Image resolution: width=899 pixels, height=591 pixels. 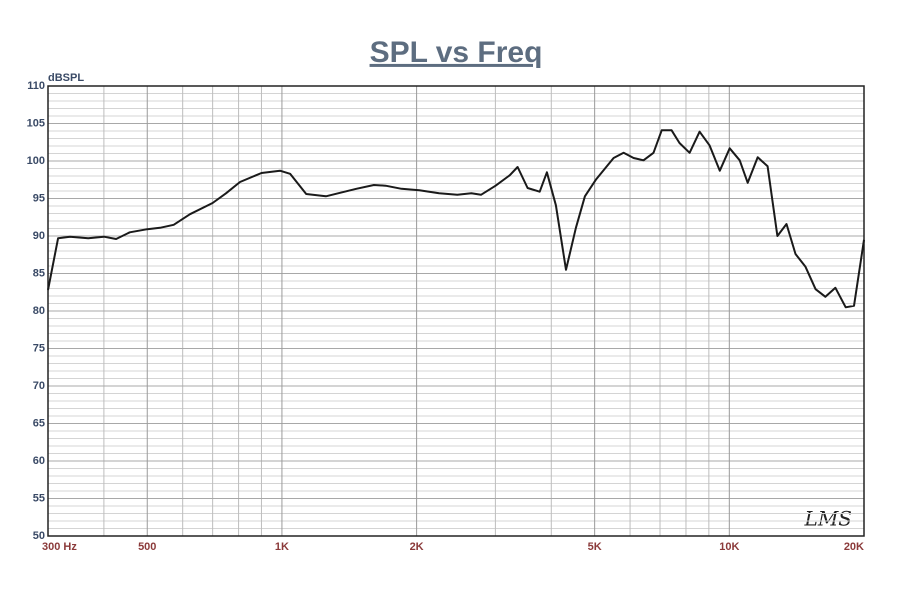 I want to click on chart-title: SPL vs Freq, so click(x=456, y=52).